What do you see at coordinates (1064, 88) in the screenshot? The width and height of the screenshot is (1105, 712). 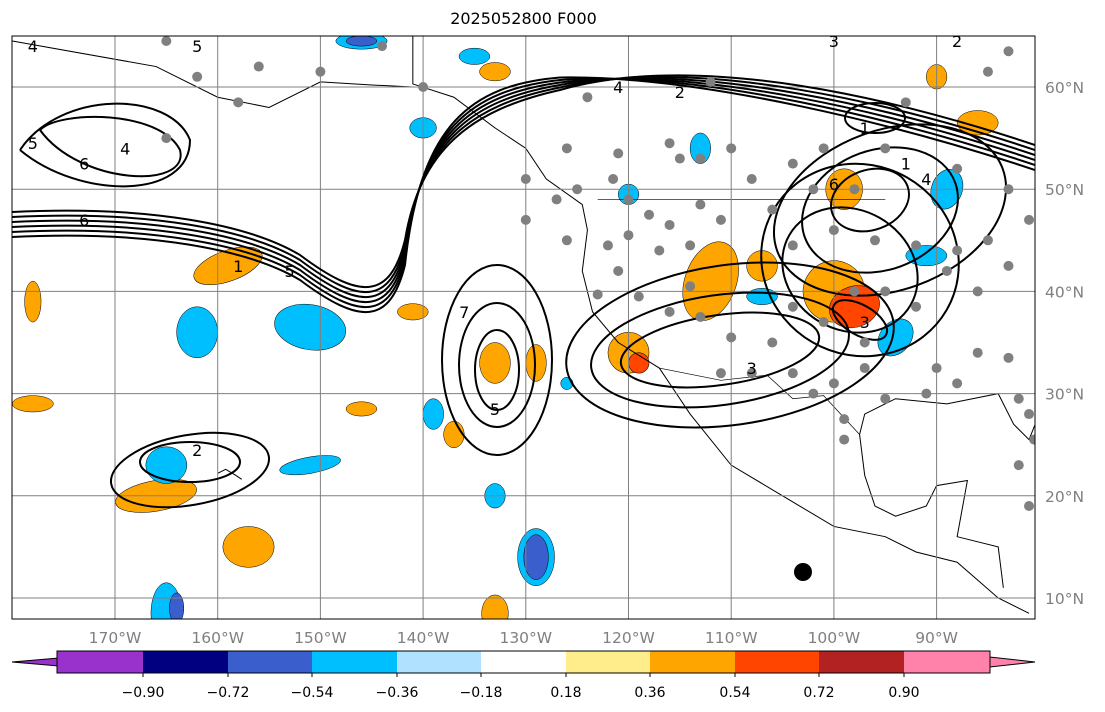 I see `lat-tick-label: 60°N` at bounding box center [1064, 88].